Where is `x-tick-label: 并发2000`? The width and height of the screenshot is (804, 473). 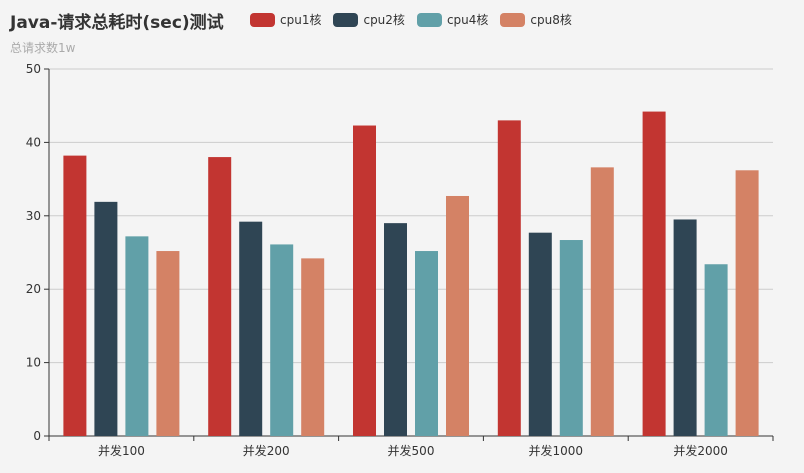
x-tick-label: 并发2000 is located at coordinates (700, 450).